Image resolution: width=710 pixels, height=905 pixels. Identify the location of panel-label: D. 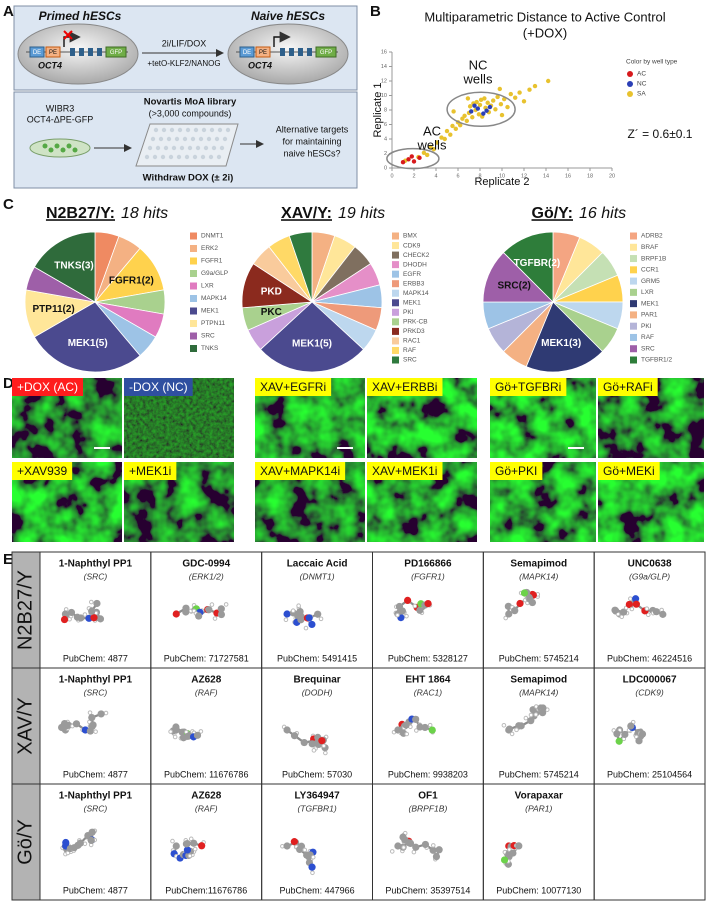
(8, 383).